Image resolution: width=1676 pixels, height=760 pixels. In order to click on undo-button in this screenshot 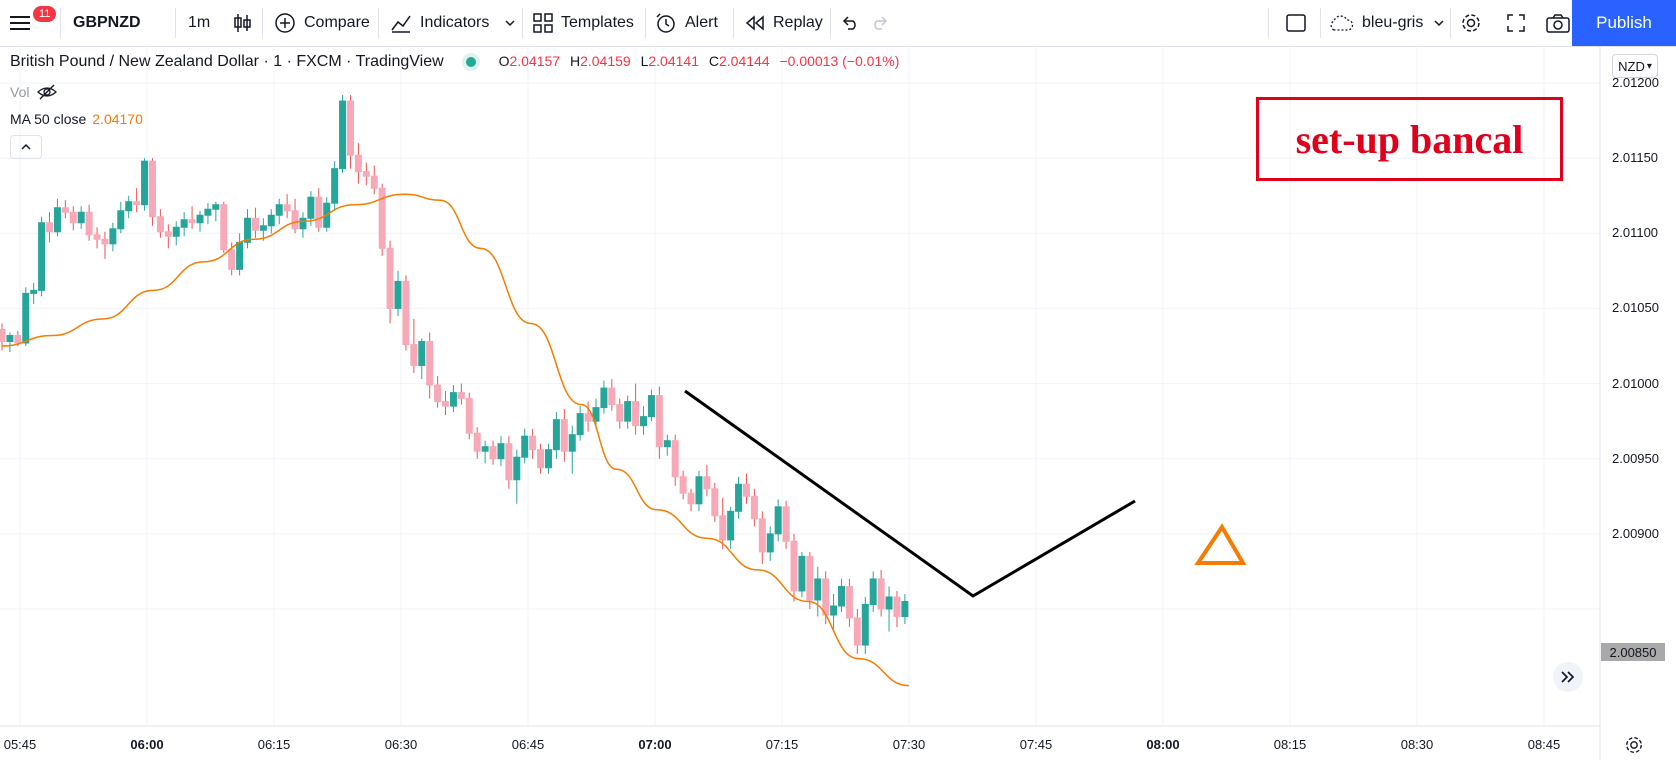, I will do `click(850, 23)`.